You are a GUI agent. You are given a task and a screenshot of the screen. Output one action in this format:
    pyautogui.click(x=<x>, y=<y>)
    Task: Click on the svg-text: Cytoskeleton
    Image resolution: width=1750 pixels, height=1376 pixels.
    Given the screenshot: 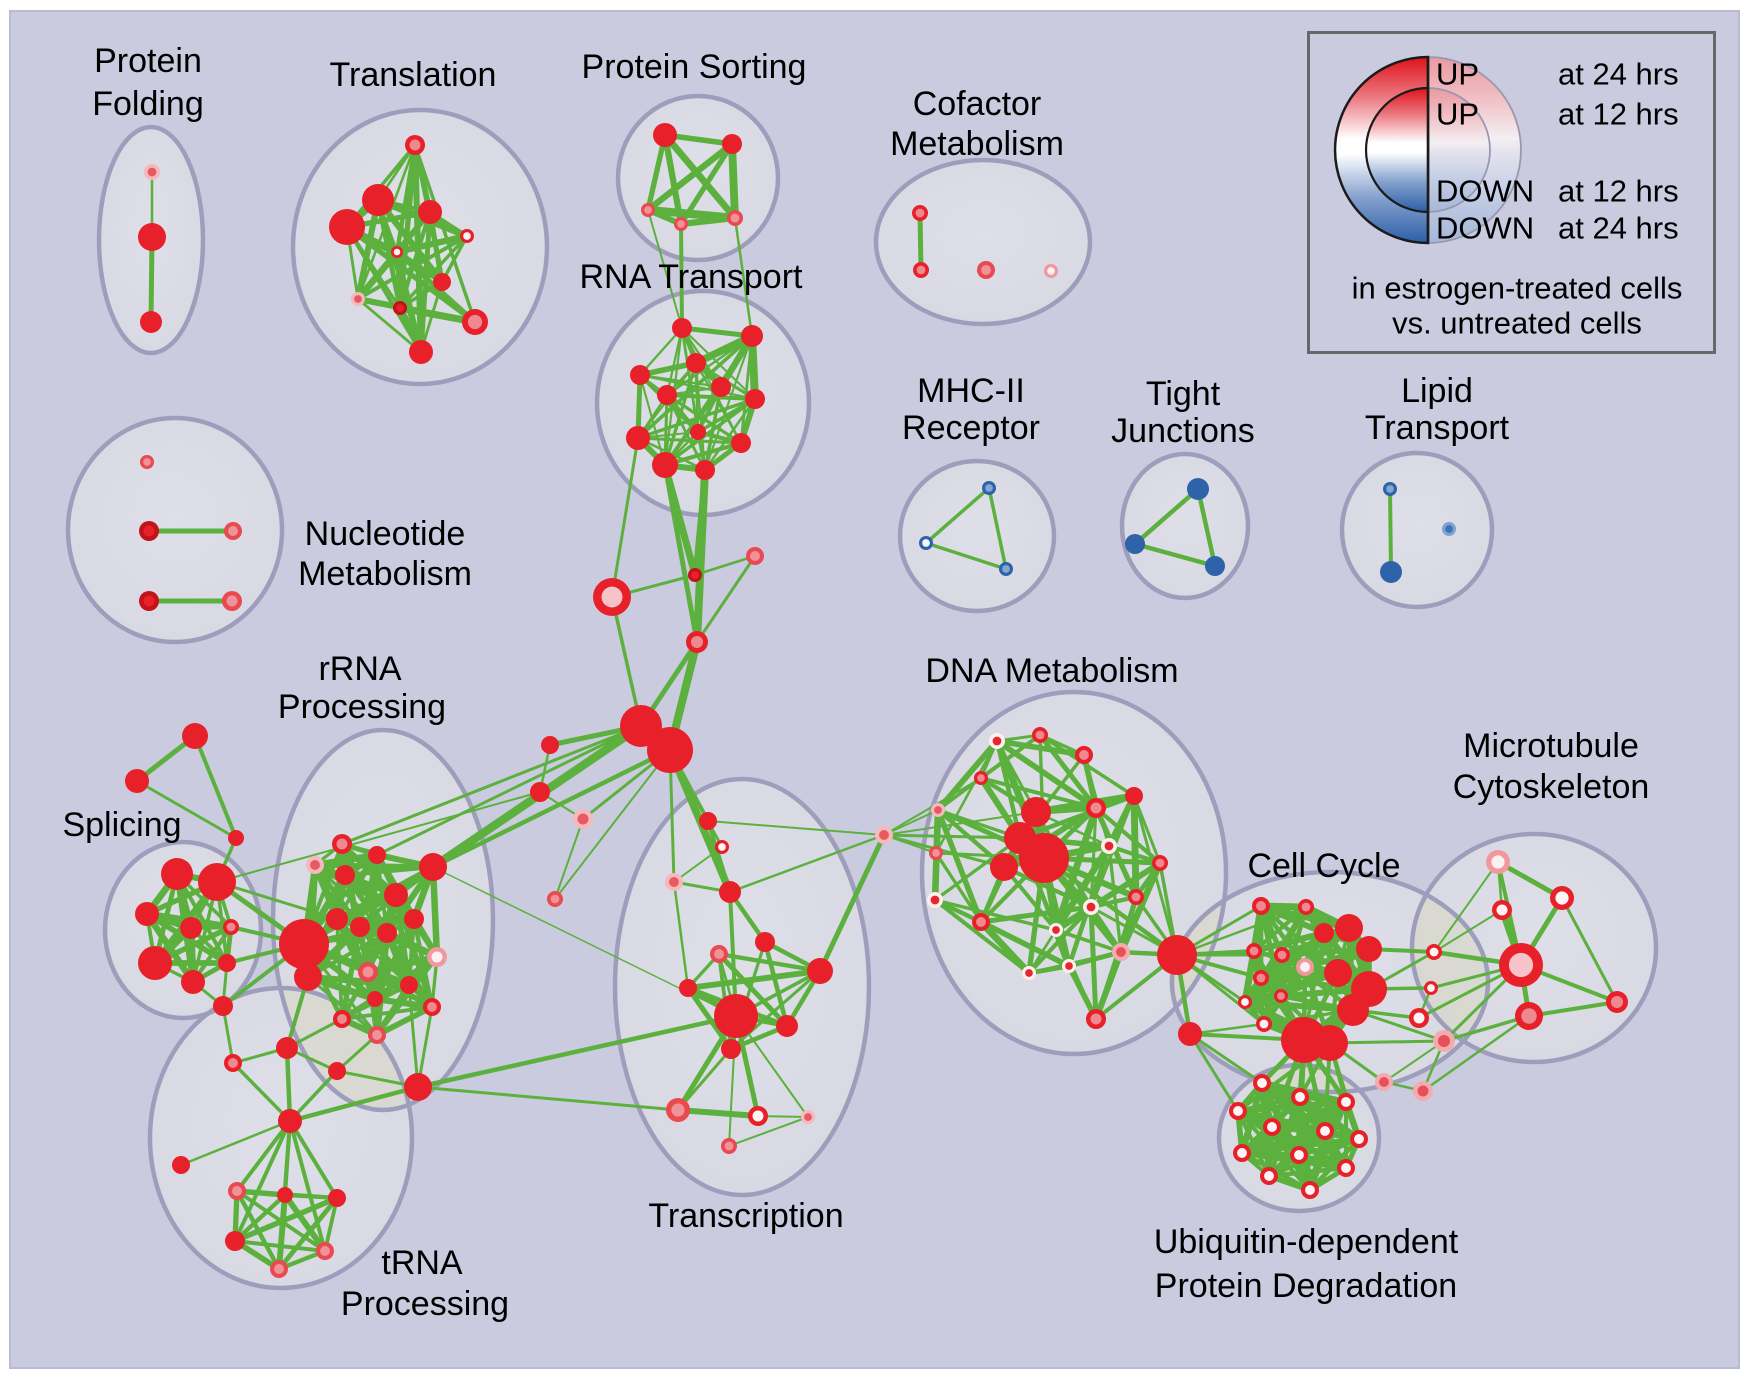 What is the action you would take?
    pyautogui.click(x=1551, y=787)
    